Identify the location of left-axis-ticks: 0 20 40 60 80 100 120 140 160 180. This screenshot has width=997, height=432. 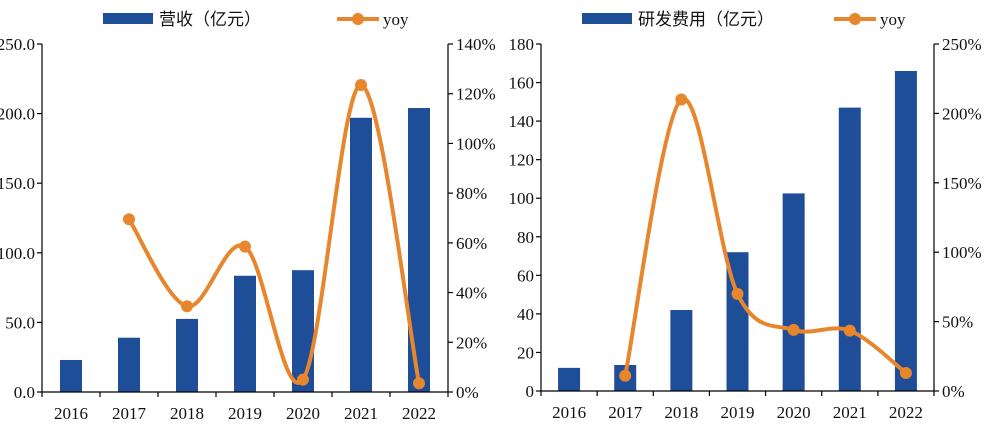
(525, 218).